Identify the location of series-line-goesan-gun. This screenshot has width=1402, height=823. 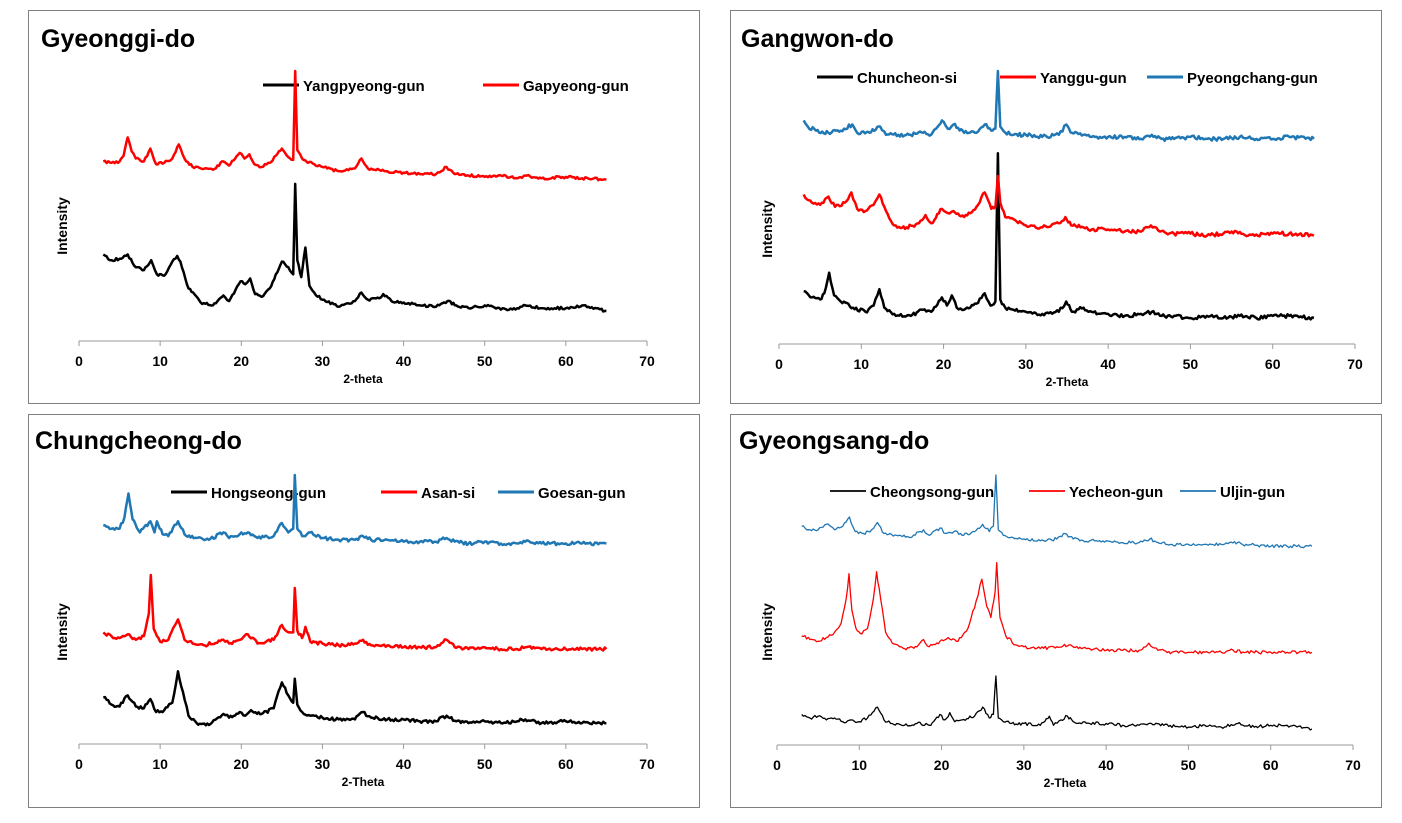
(354, 510).